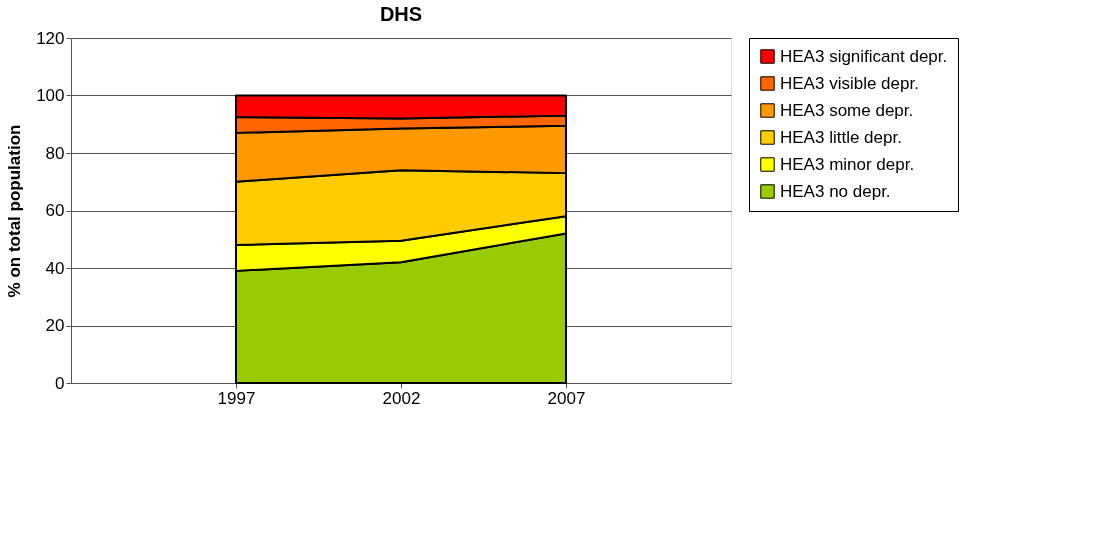 This screenshot has height=540, width=1104. What do you see at coordinates (15, 211) in the screenshot?
I see `y-axis-title: % on total population` at bounding box center [15, 211].